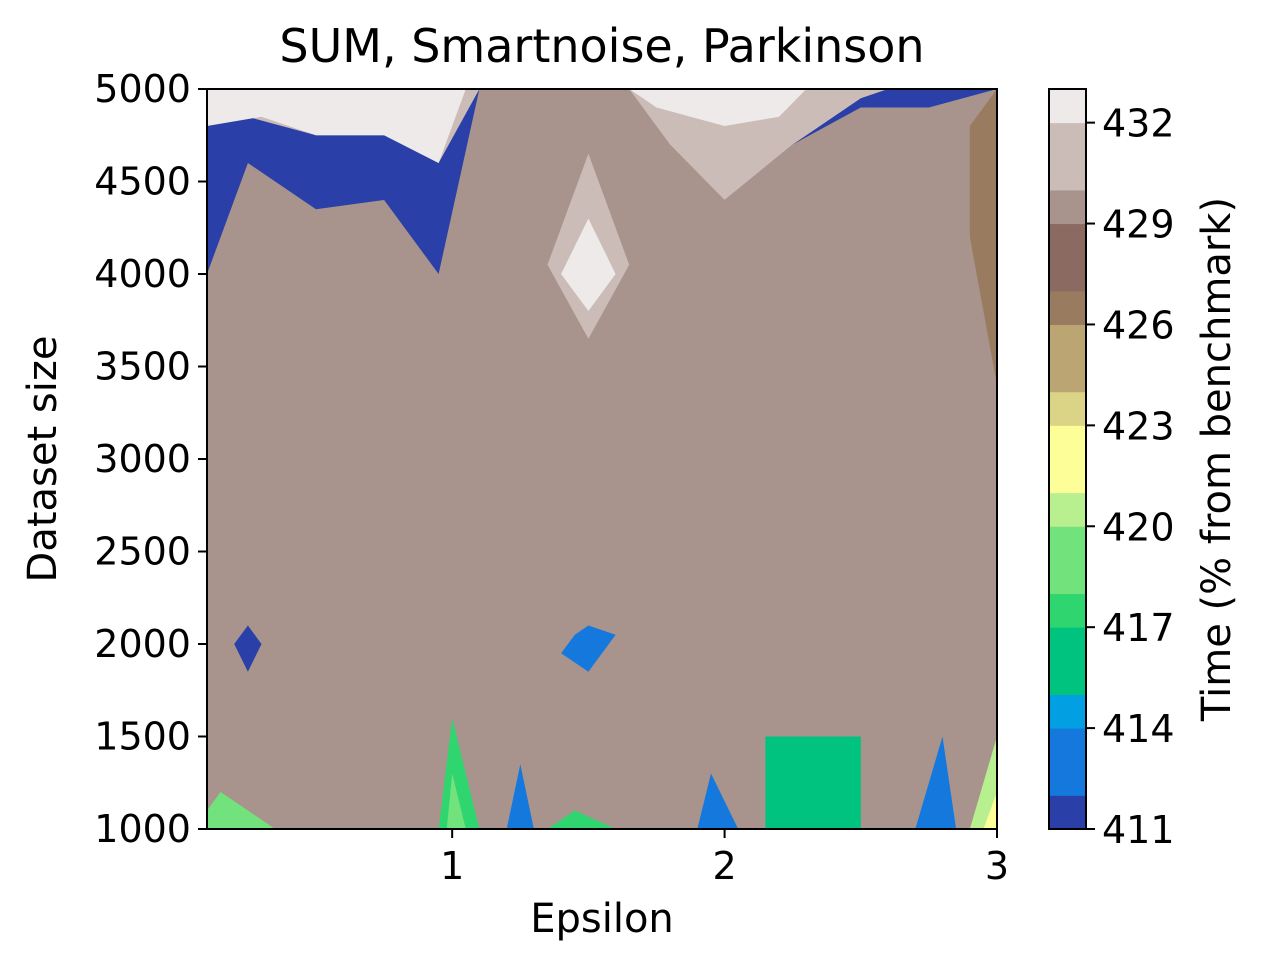 The width and height of the screenshot is (1263, 964). I want to click on y-tick-label: 3000, so click(142, 459).